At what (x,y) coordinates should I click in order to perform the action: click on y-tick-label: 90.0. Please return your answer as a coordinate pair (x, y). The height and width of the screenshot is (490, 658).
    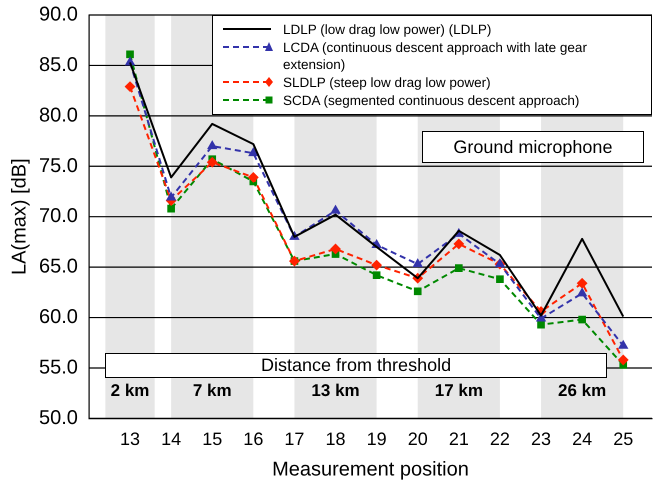
    Looking at the image, I should click on (58, 15).